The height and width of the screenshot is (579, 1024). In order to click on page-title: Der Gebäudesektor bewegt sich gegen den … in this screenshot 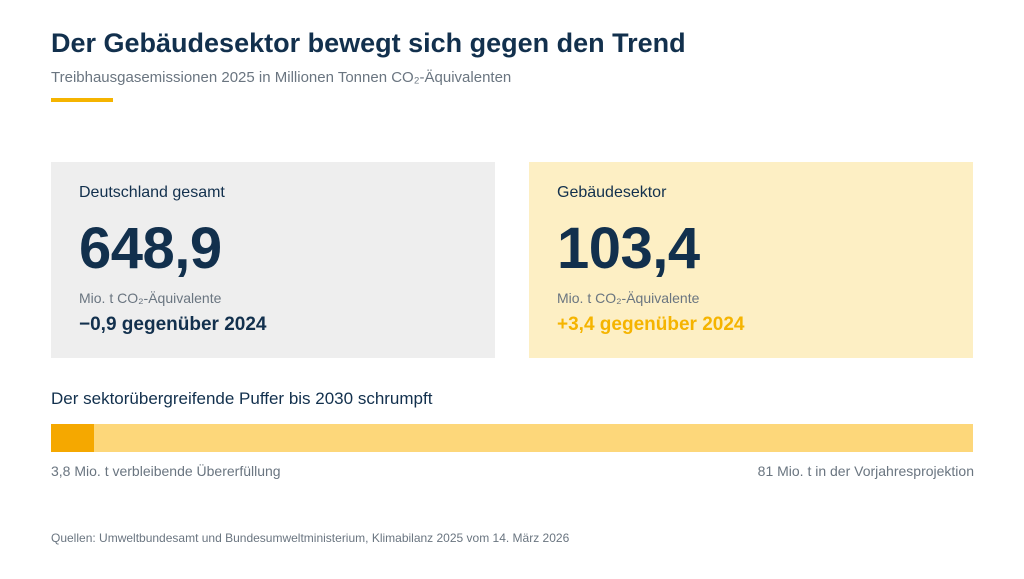, I will do `click(368, 43)`.